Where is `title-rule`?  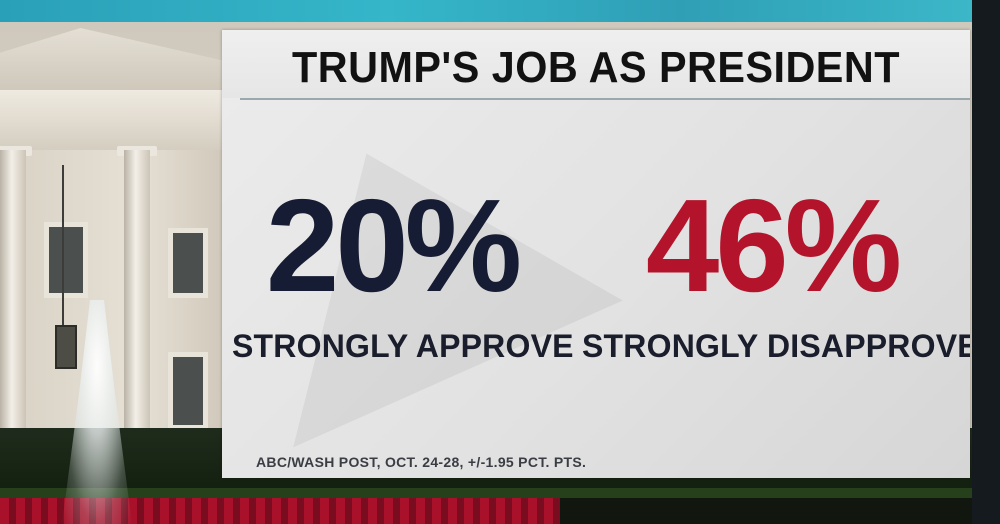
title-rule is located at coordinates (605, 99).